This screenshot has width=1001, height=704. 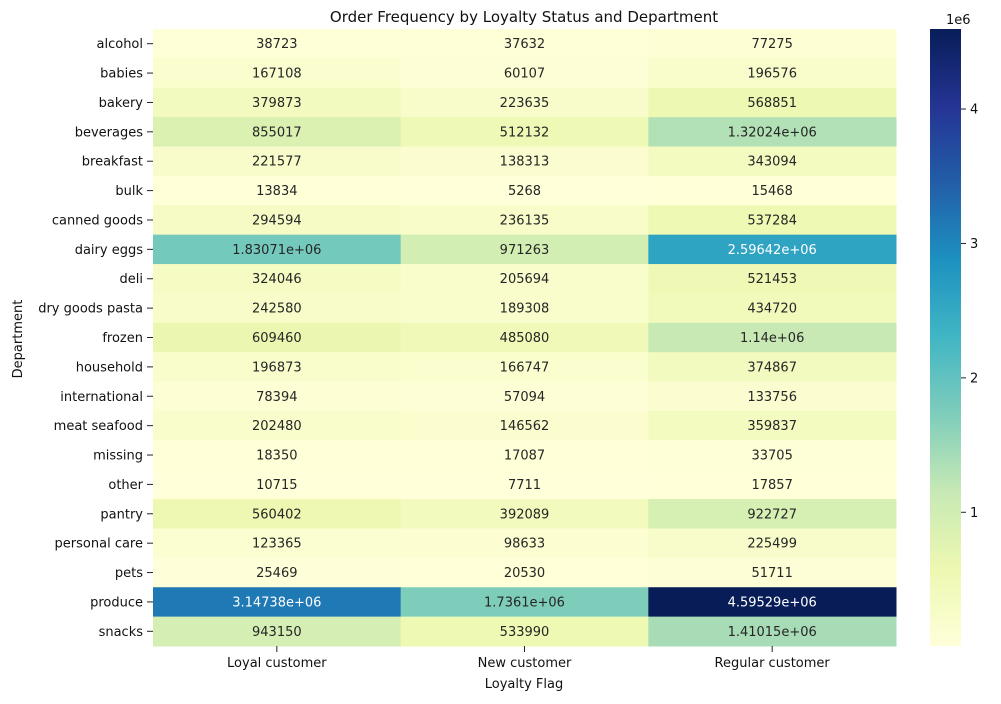 I want to click on y-tick-label: household, so click(x=109, y=367).